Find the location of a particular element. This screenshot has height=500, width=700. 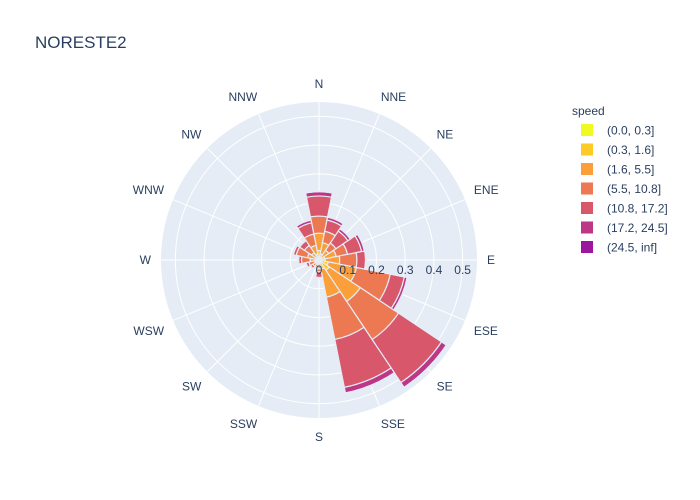

direction-label-ne: NE is located at coordinates (445, 134).